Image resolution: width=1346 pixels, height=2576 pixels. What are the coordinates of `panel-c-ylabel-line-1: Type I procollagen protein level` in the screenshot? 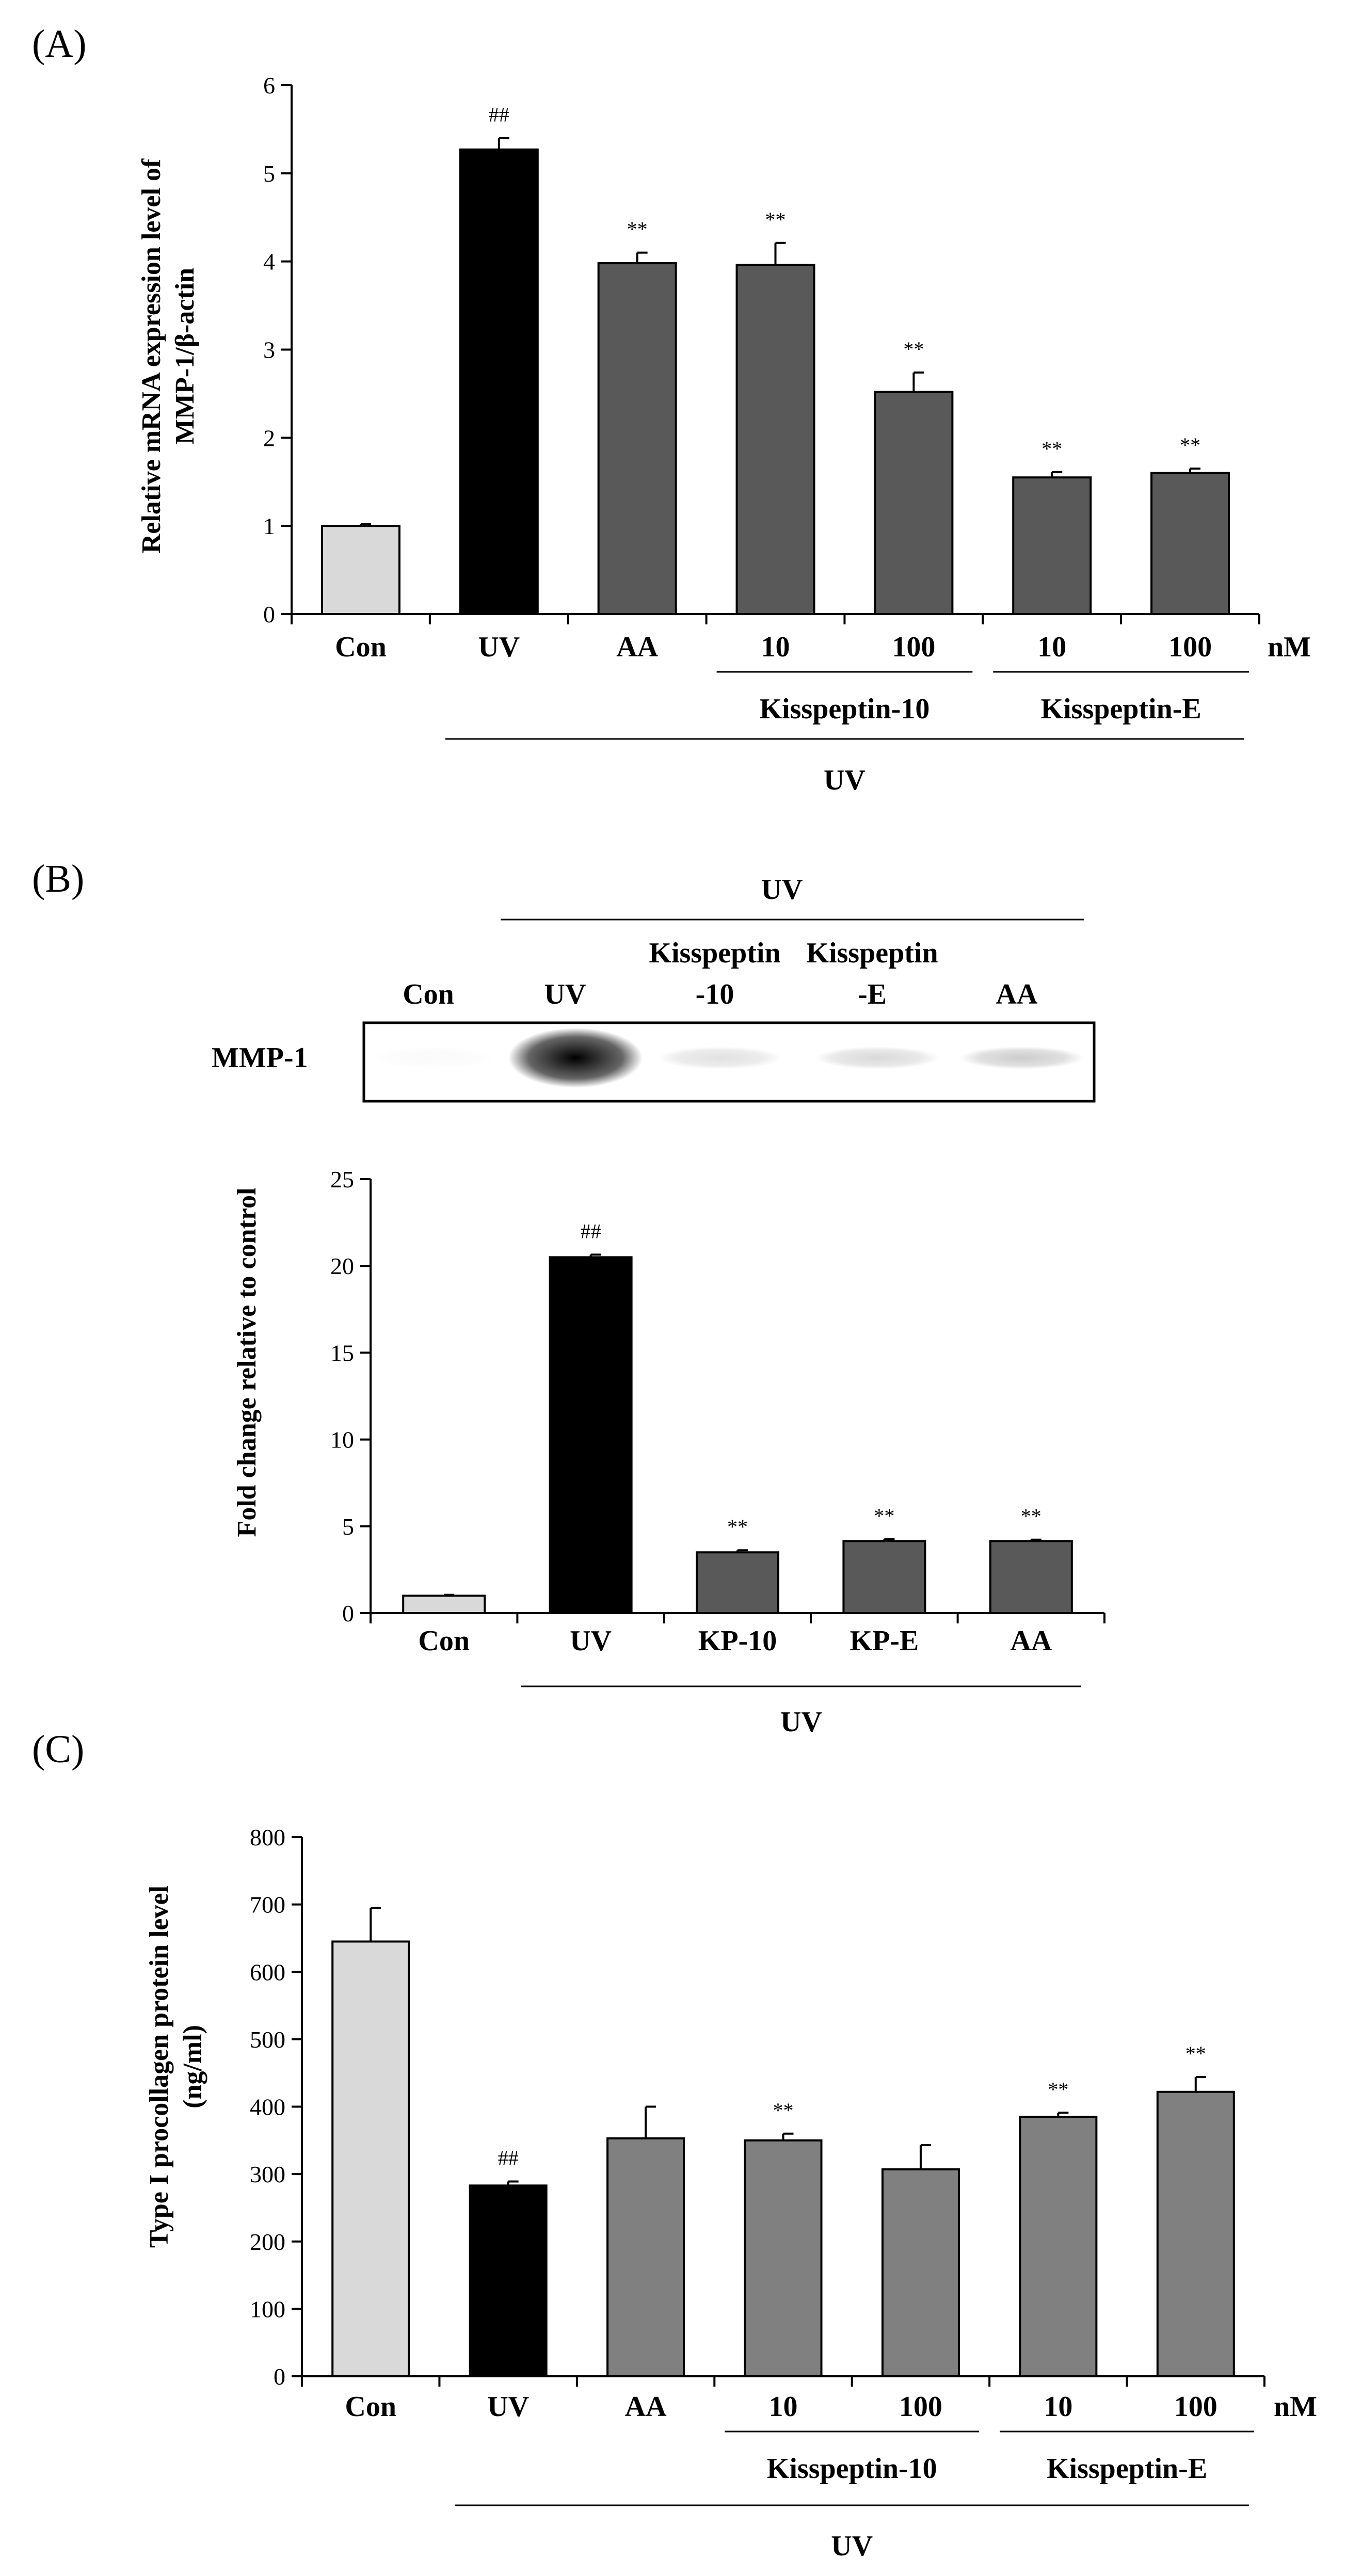 It's located at (159, 2067).